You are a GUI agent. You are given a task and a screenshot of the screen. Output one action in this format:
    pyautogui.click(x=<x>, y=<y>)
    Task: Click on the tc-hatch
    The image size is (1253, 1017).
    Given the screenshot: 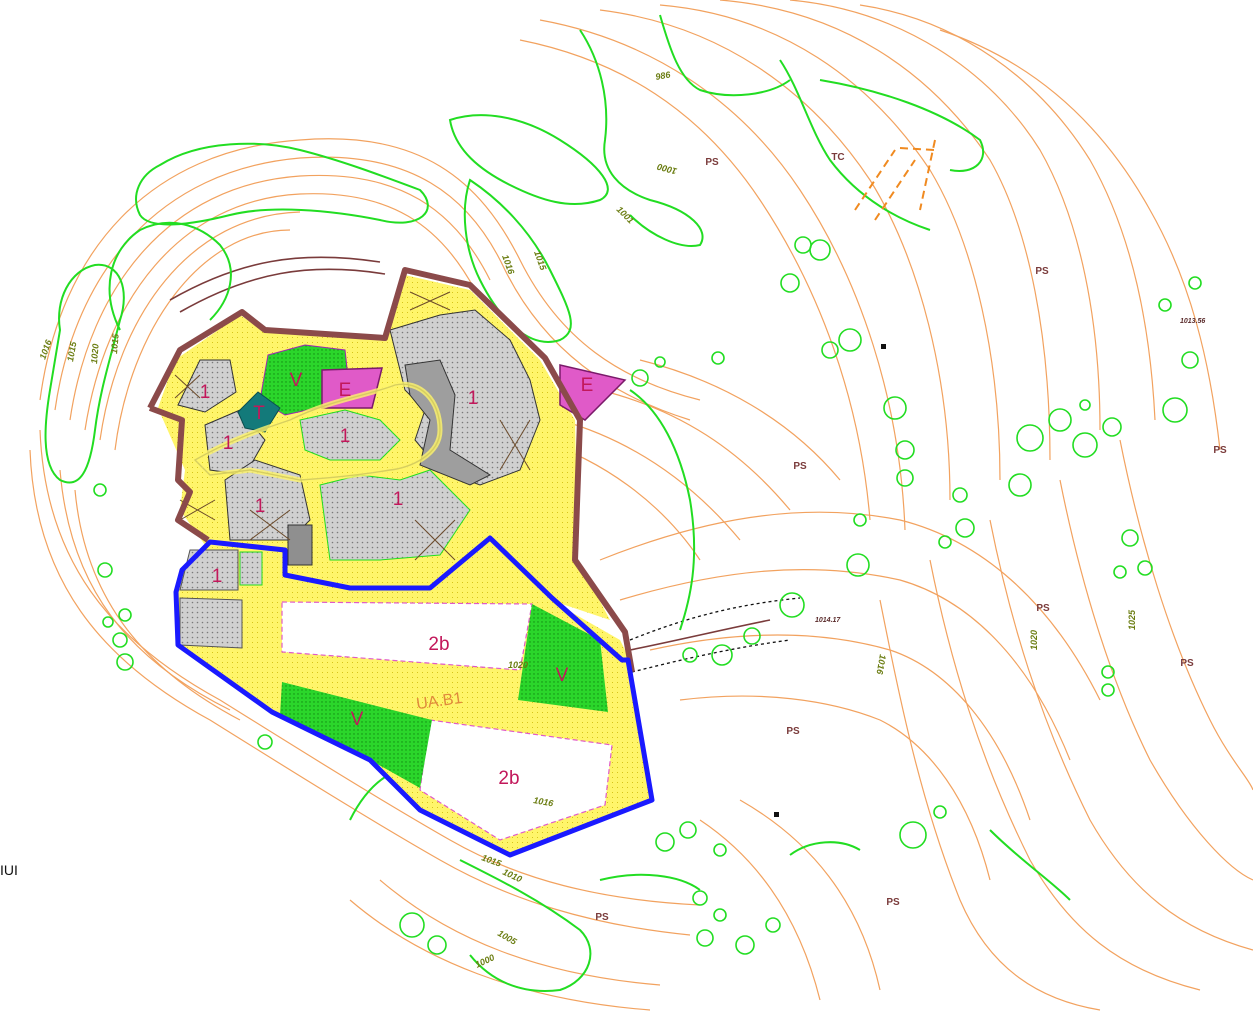 What is the action you would take?
    pyautogui.click(x=895, y=180)
    